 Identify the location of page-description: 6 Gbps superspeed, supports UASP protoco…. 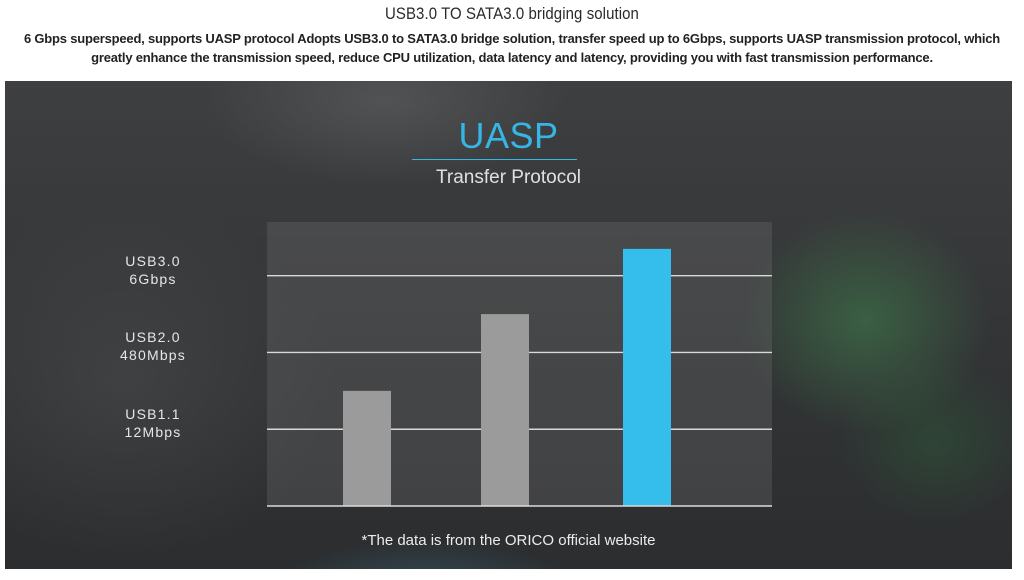
(512, 48).